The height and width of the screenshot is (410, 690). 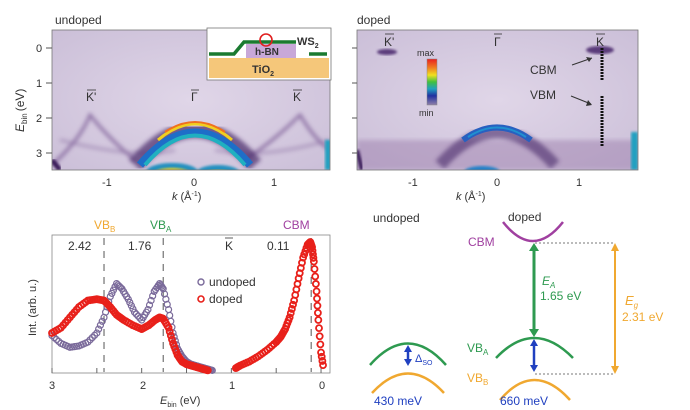 I want to click on ytick: 1, so click(x=39, y=84).